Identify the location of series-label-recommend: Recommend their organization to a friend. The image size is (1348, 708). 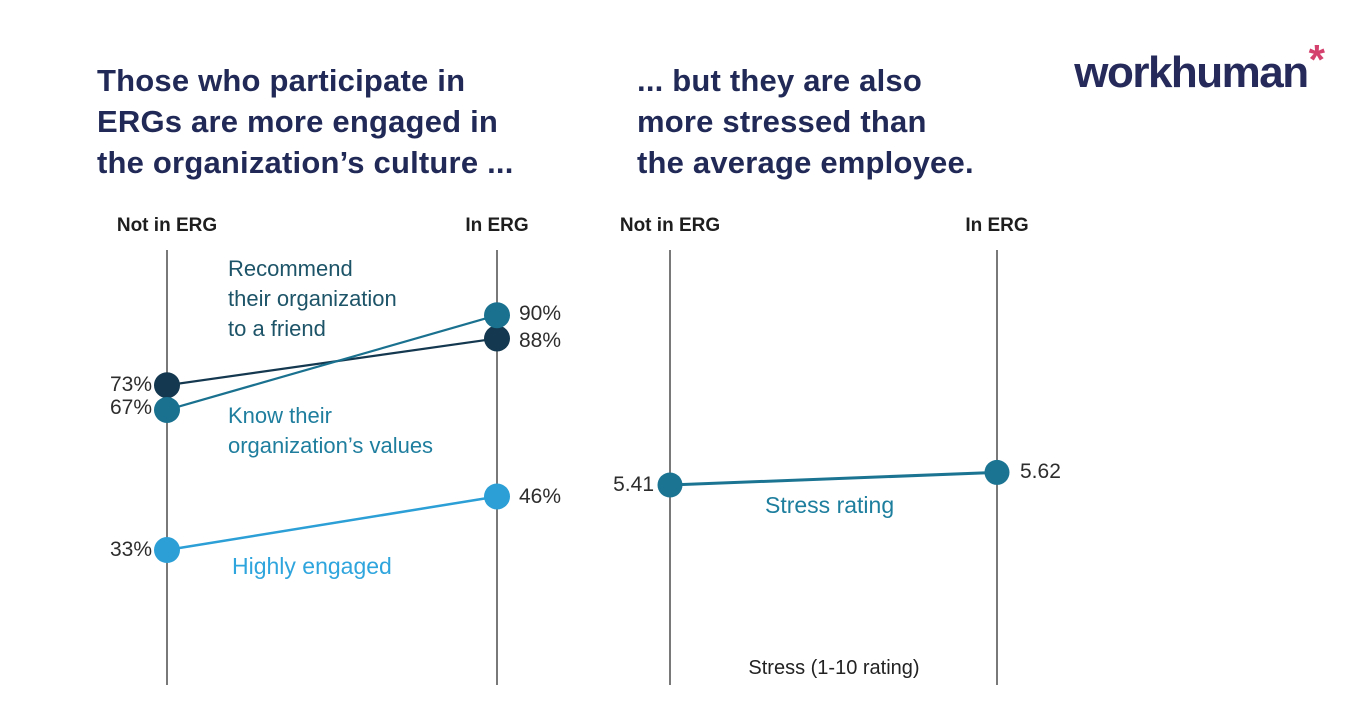
(312, 299).